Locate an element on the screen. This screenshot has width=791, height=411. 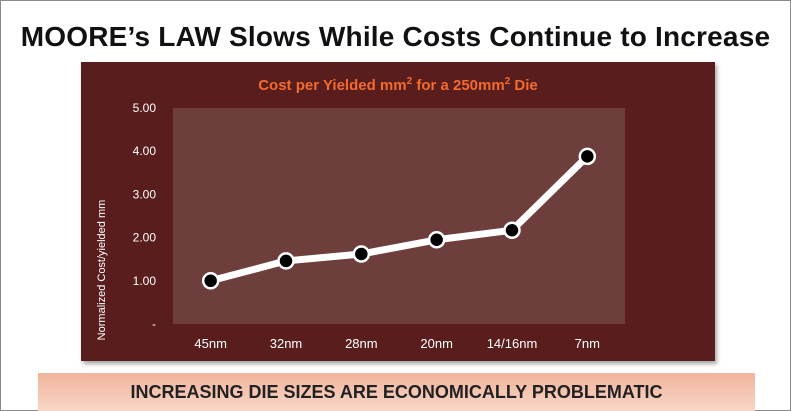
y-tick-label: 4.00 is located at coordinates (145, 151).